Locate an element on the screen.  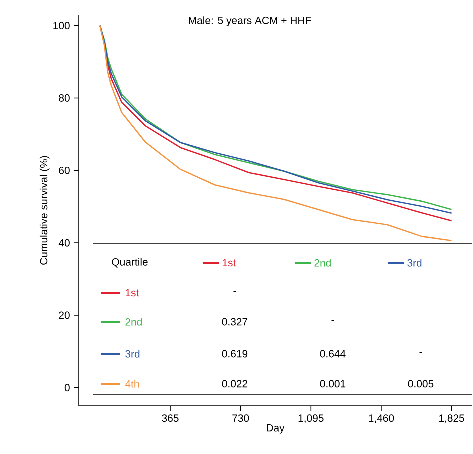
annotation: Quartile is located at coordinates (130, 263).